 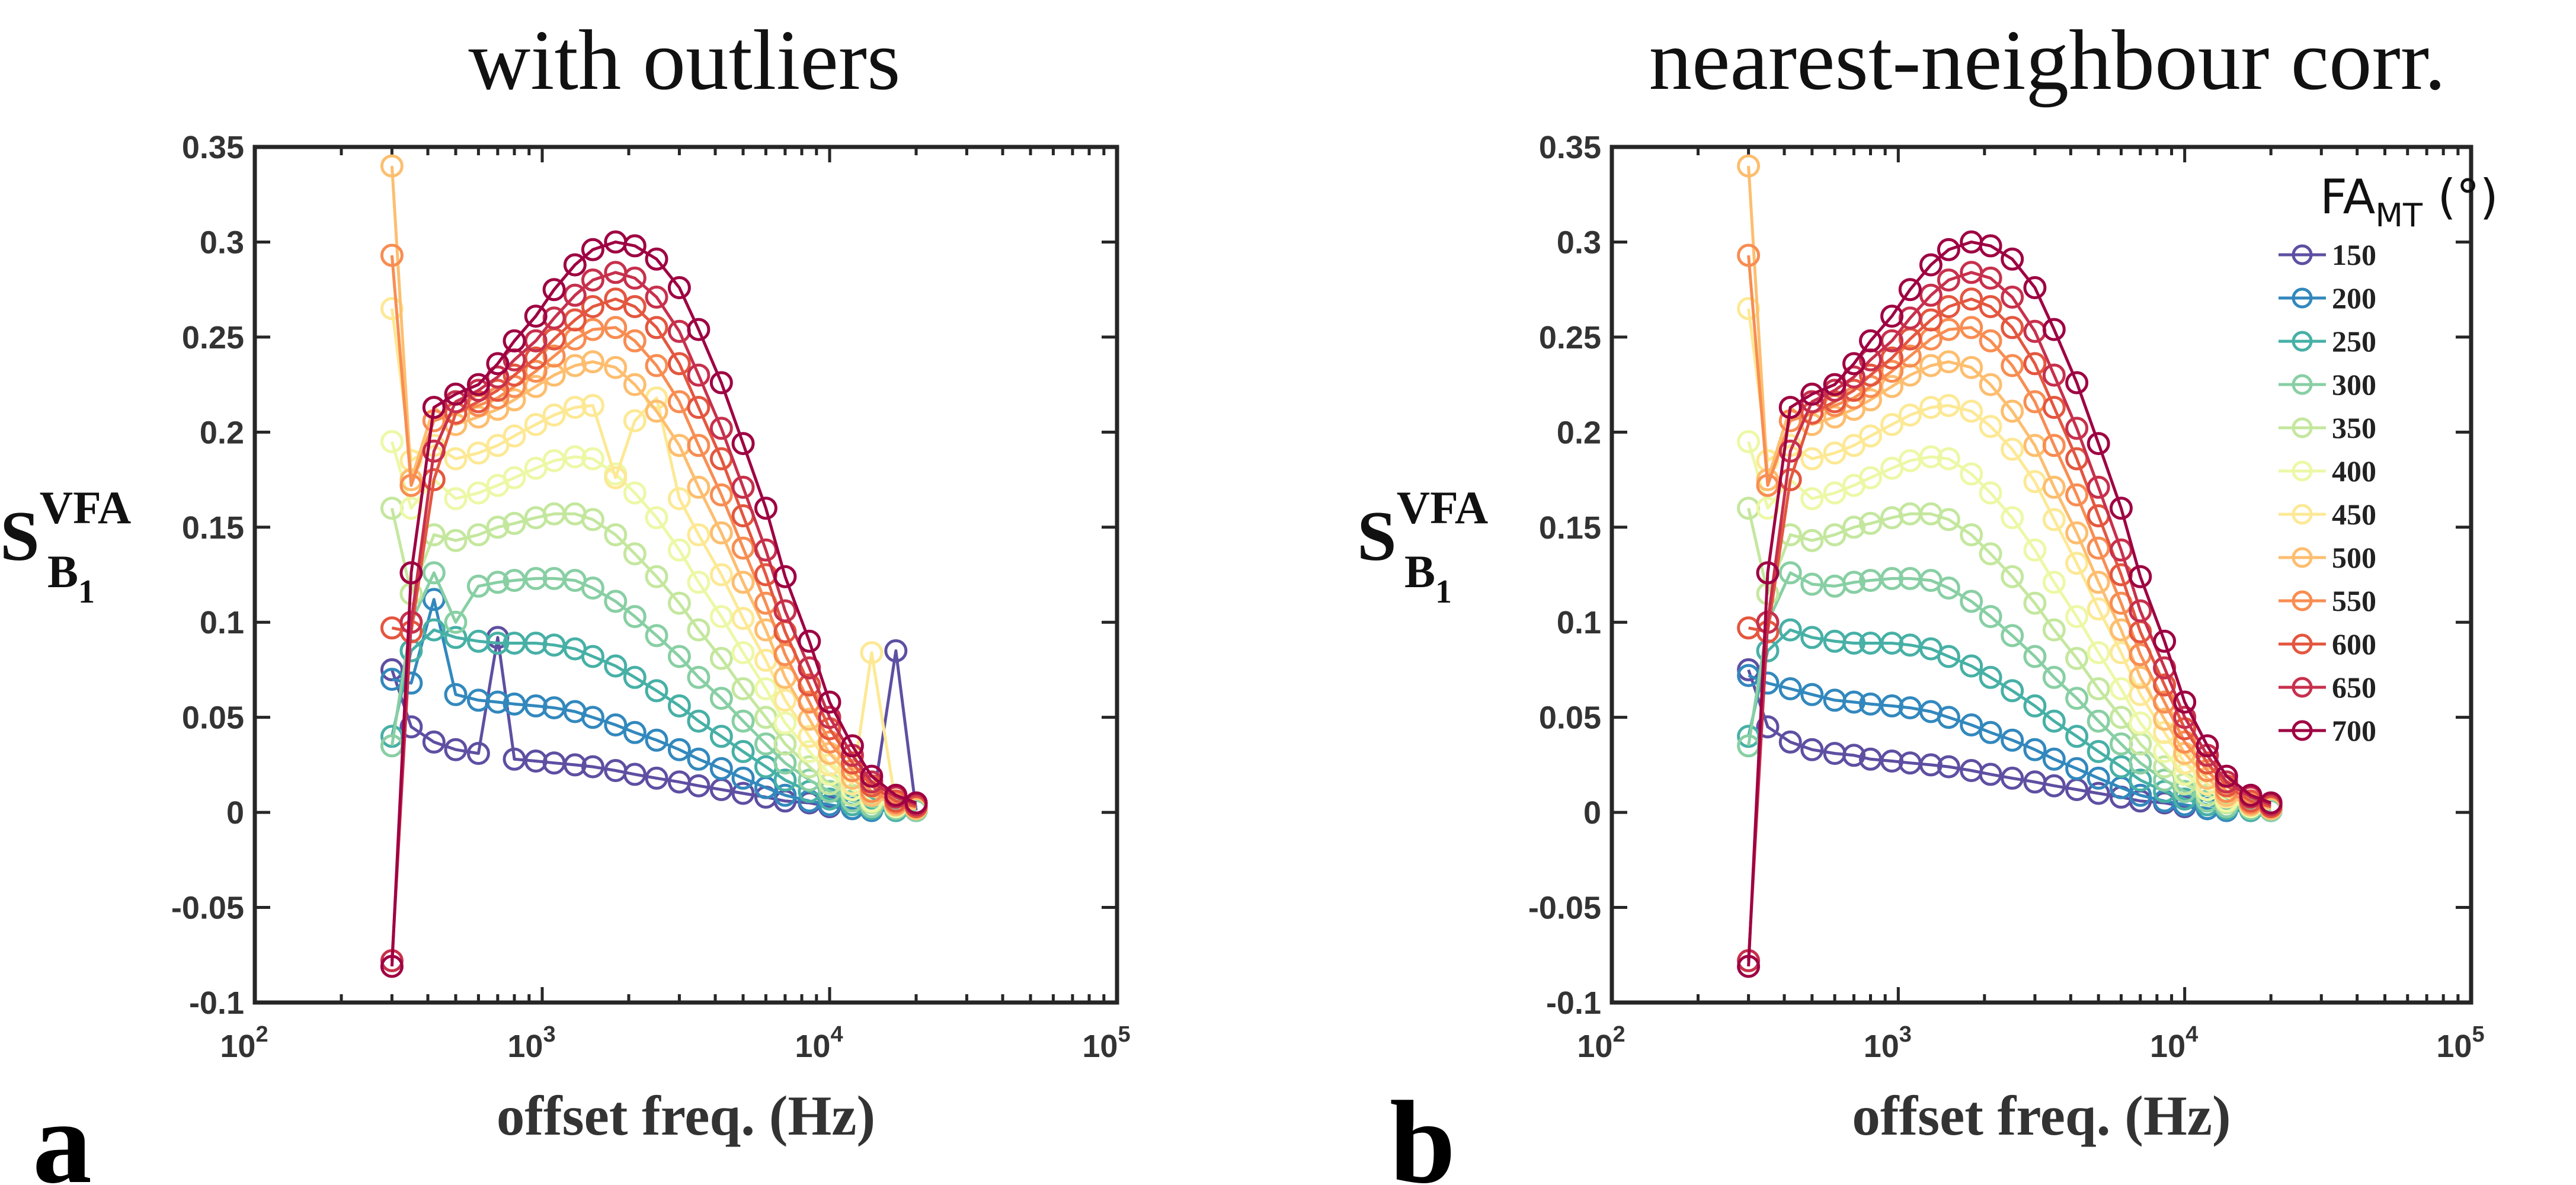 What do you see at coordinates (1579, 243) in the screenshot?
I see `y-tick-label: 0.3` at bounding box center [1579, 243].